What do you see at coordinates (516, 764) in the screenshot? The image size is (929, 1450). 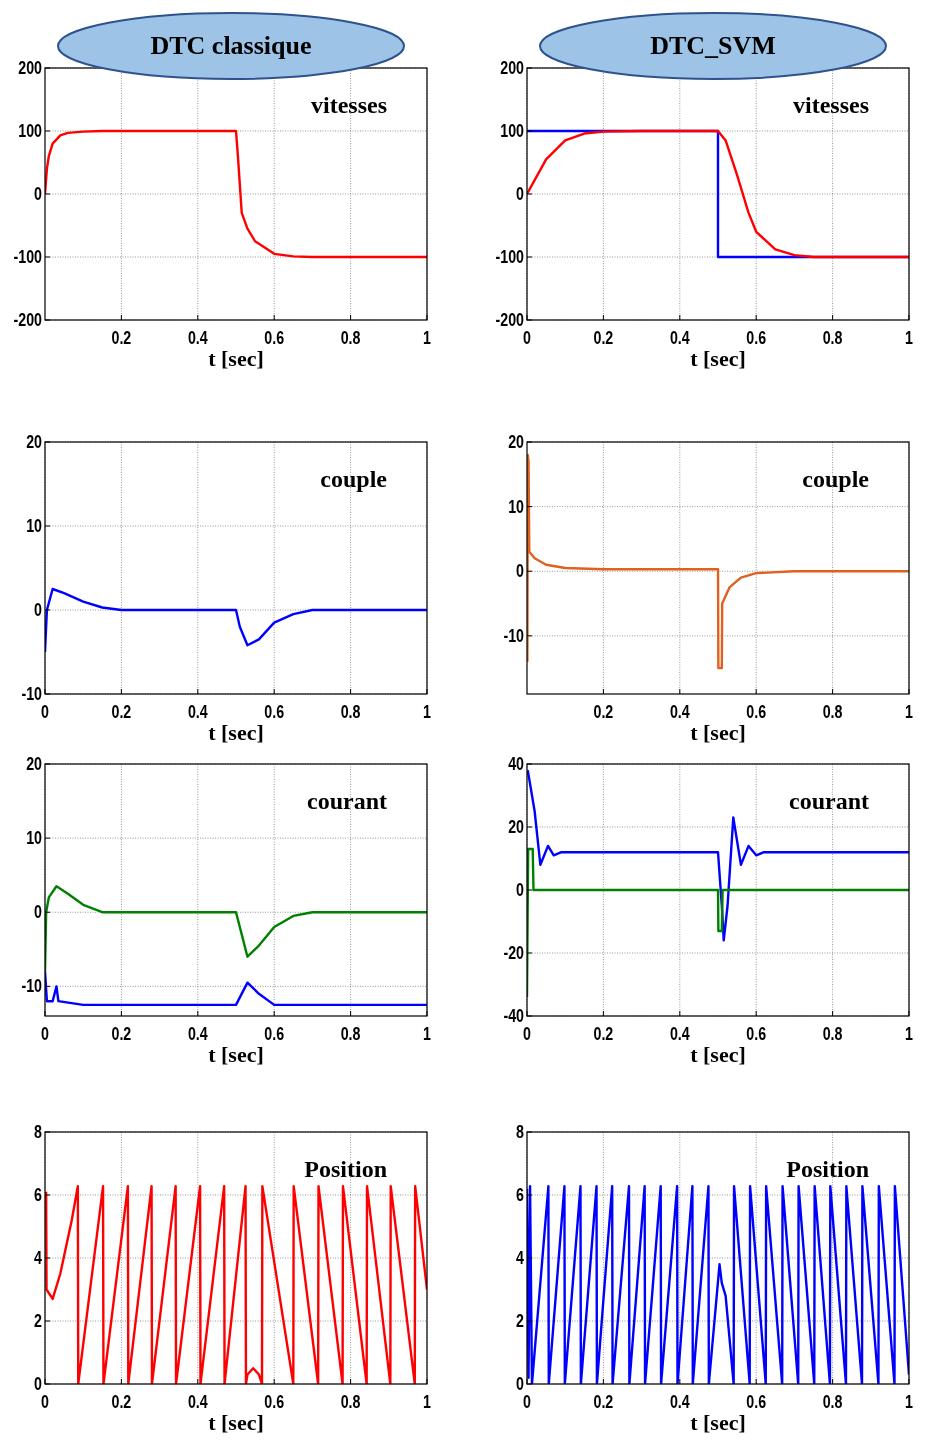 I see `y-tick-label: 40` at bounding box center [516, 764].